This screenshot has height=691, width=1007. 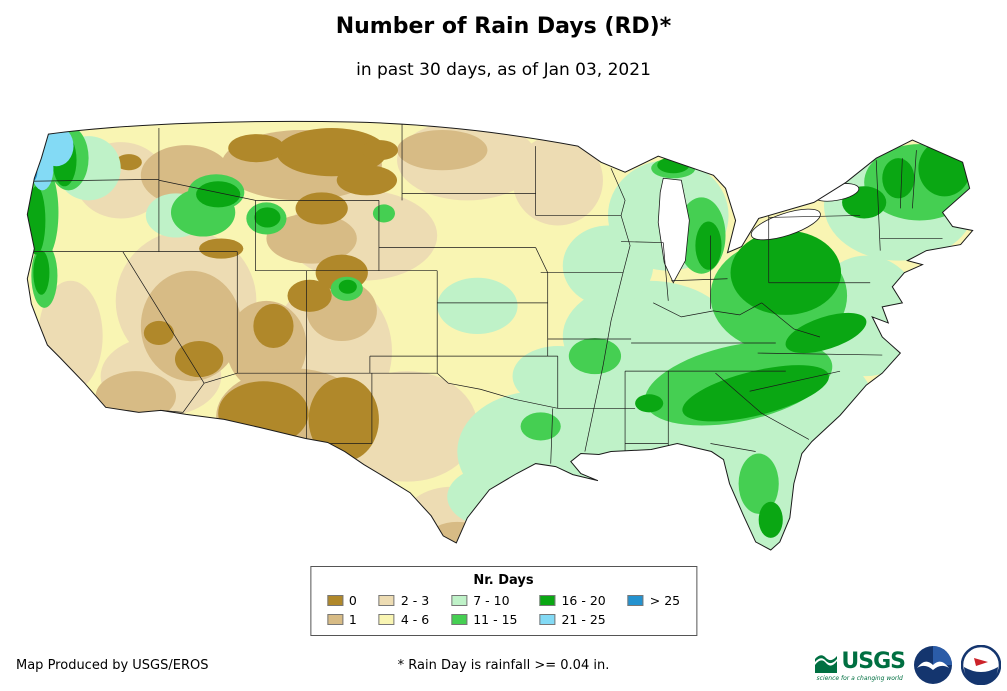 What do you see at coordinates (503, 665) in the screenshot?
I see `rain-day-footnote: * Rain Day is rainfall >= 0.04 in.` at bounding box center [503, 665].